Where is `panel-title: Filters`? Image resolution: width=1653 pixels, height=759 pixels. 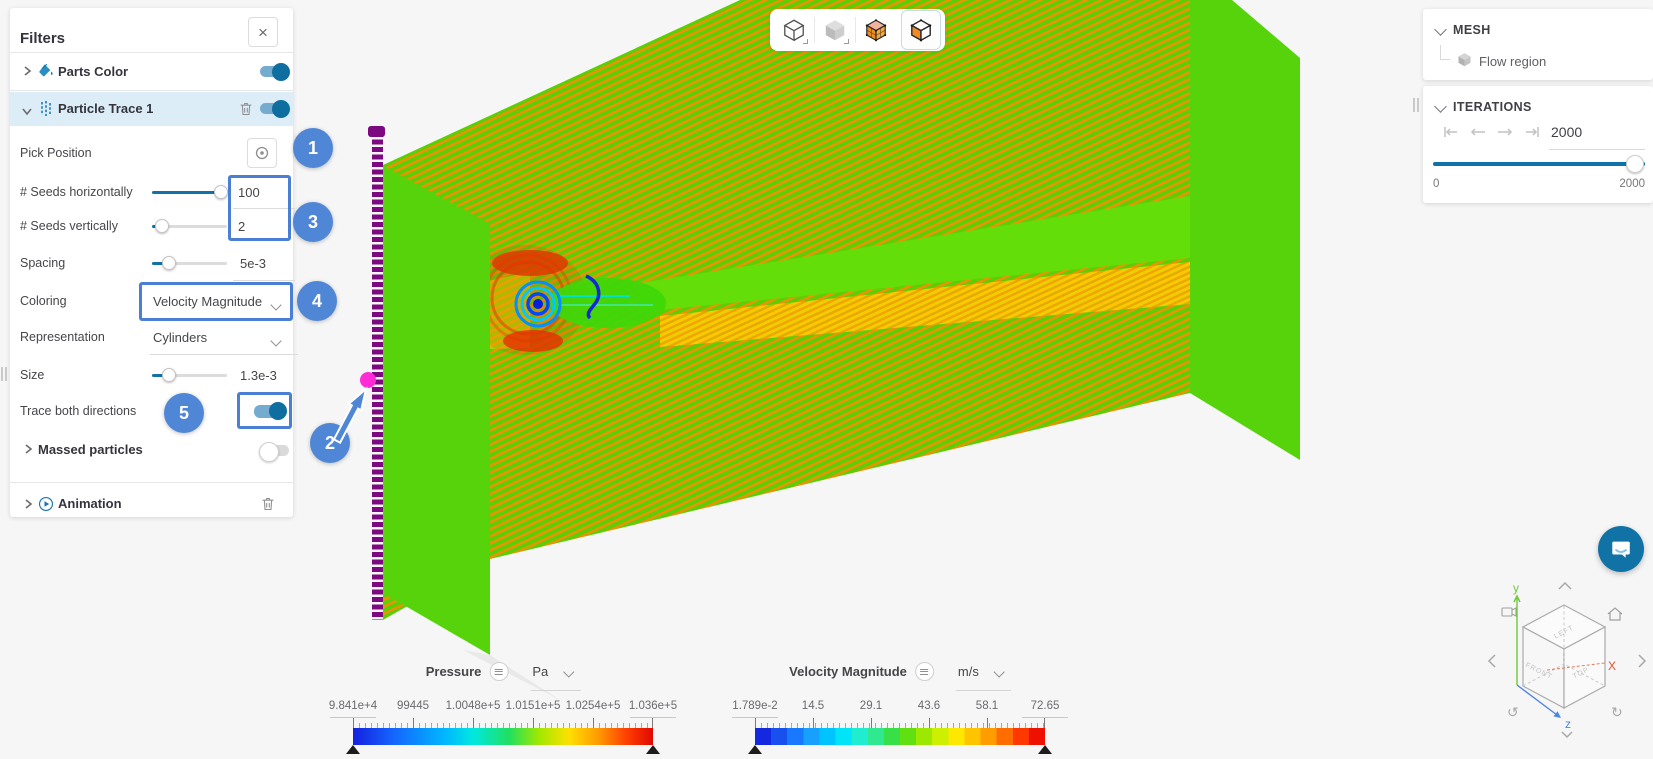
panel-title: Filters is located at coordinates (43, 38).